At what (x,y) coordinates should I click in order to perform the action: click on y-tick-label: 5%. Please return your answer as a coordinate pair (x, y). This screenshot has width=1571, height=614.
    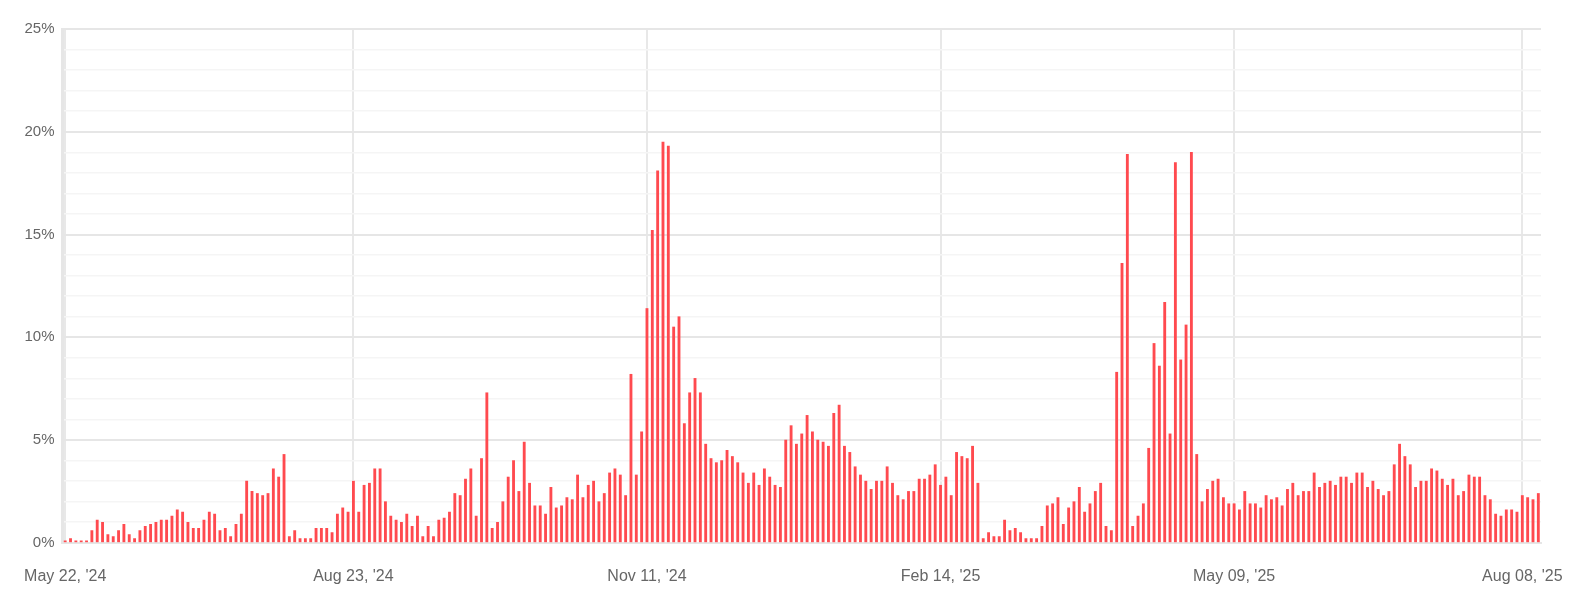
    Looking at the image, I should click on (43, 439).